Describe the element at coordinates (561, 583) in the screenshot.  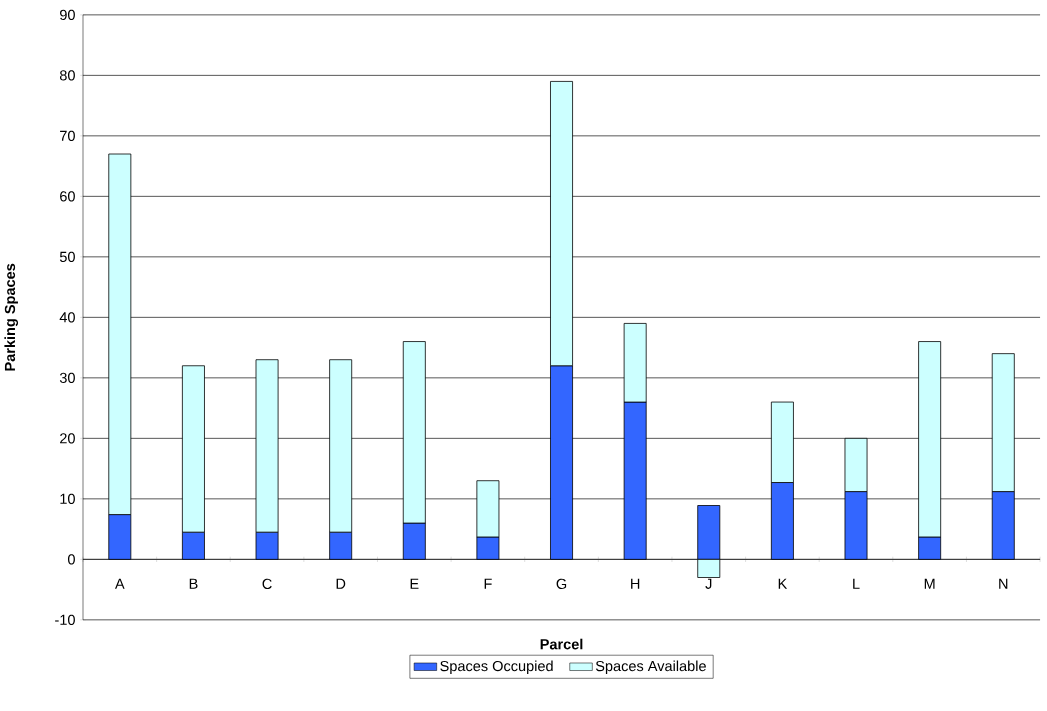
I see `x-tick-label: G` at that location.